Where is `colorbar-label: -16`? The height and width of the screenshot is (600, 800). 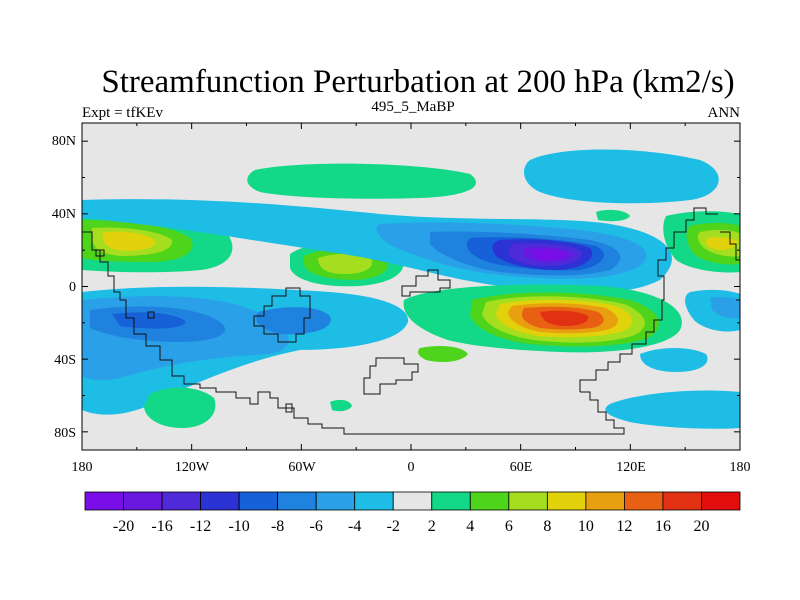 colorbar-label: -16 is located at coordinates (161, 526).